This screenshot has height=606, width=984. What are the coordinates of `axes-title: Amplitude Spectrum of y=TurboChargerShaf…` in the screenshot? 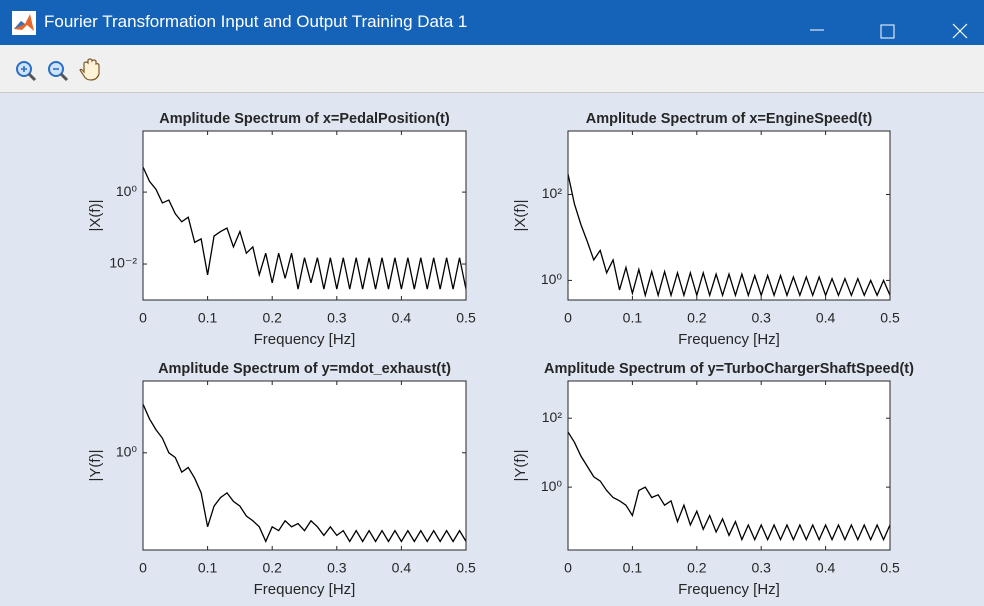 It's located at (729, 369).